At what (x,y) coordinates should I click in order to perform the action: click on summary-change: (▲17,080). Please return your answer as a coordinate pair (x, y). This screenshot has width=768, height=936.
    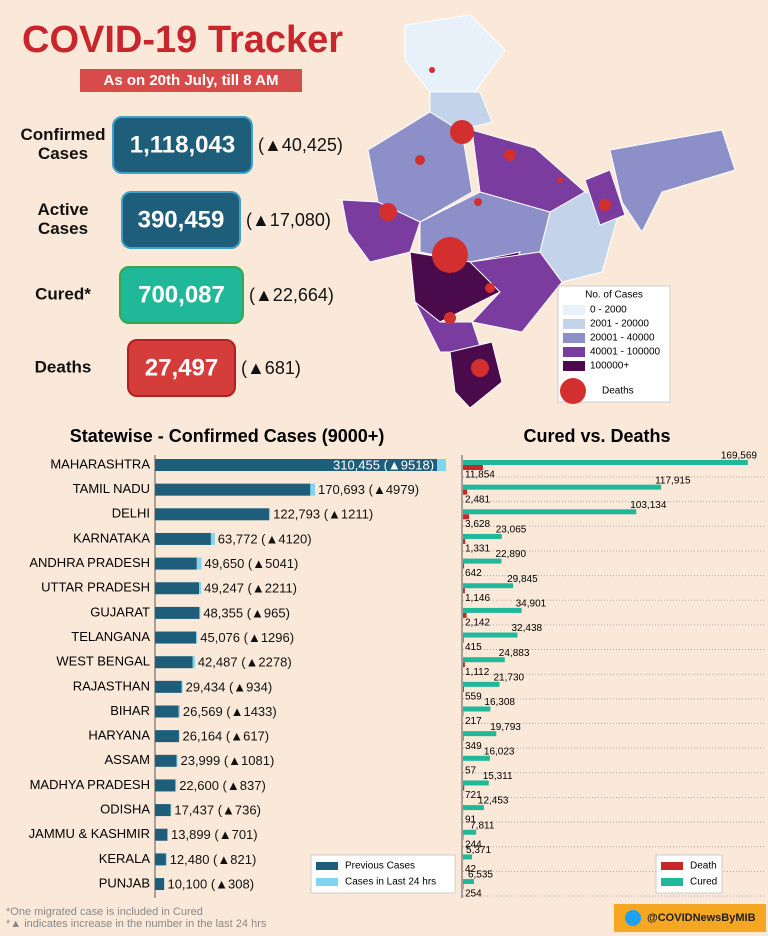
    Looking at the image, I should click on (288, 220).